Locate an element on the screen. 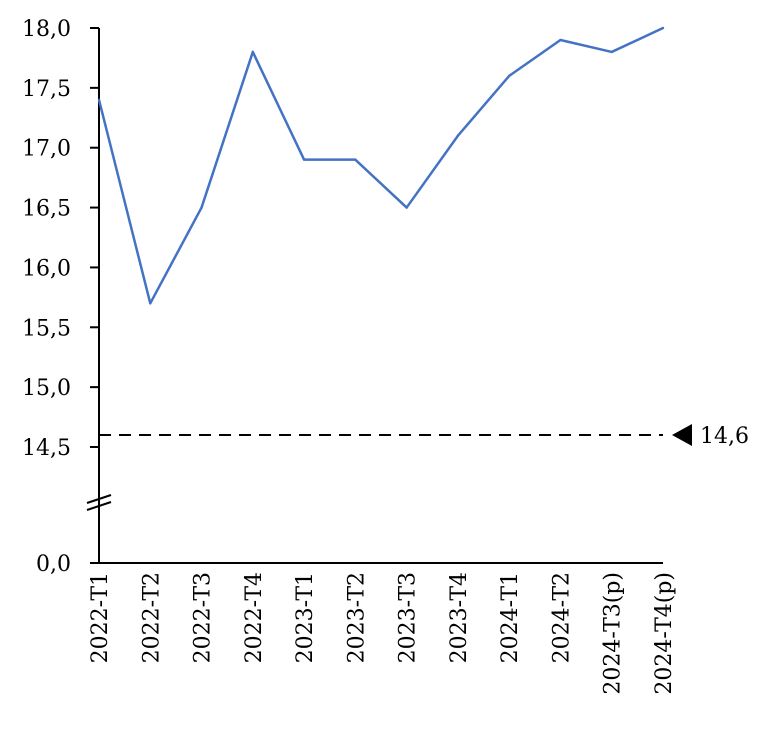 This screenshot has width=771, height=731. reference-marker-icon is located at coordinates (682, 435).